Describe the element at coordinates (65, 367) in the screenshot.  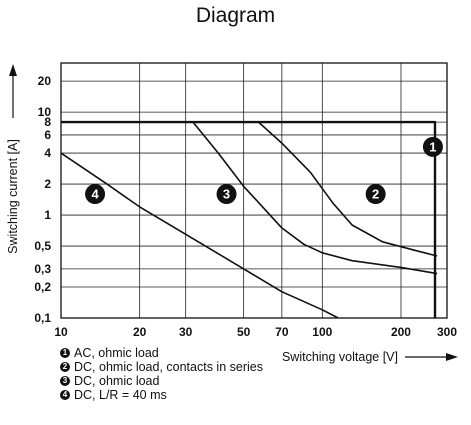
I see `legend-marker: 2` at that location.